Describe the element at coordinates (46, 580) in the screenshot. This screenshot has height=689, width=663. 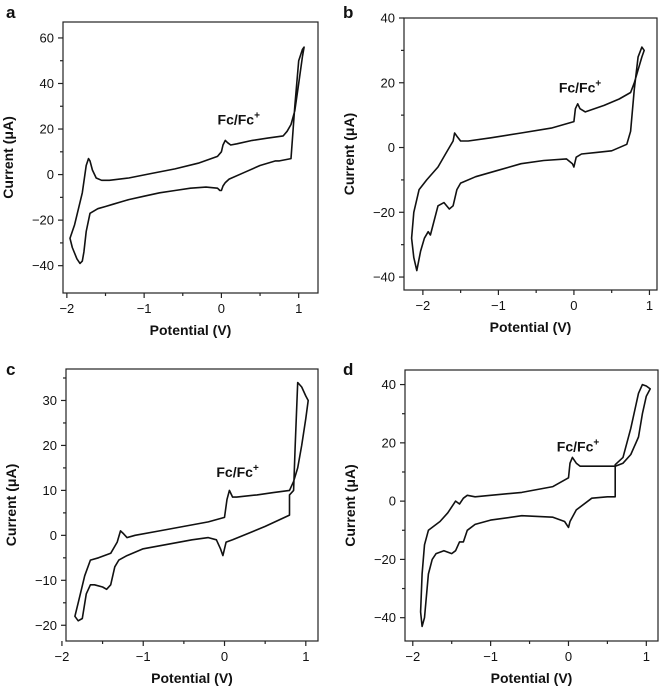
I see `y-tick-label: −10` at that location.